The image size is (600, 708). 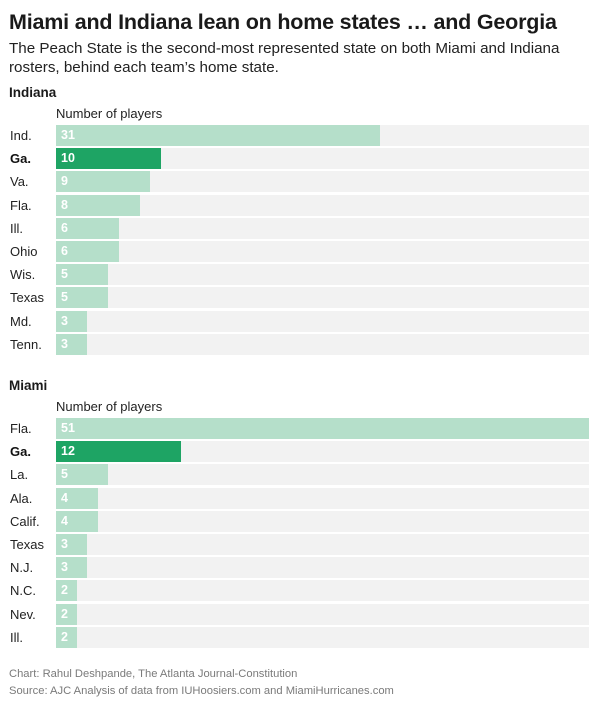 I want to click on bar-row: Fla. 51, so click(x=300, y=428).